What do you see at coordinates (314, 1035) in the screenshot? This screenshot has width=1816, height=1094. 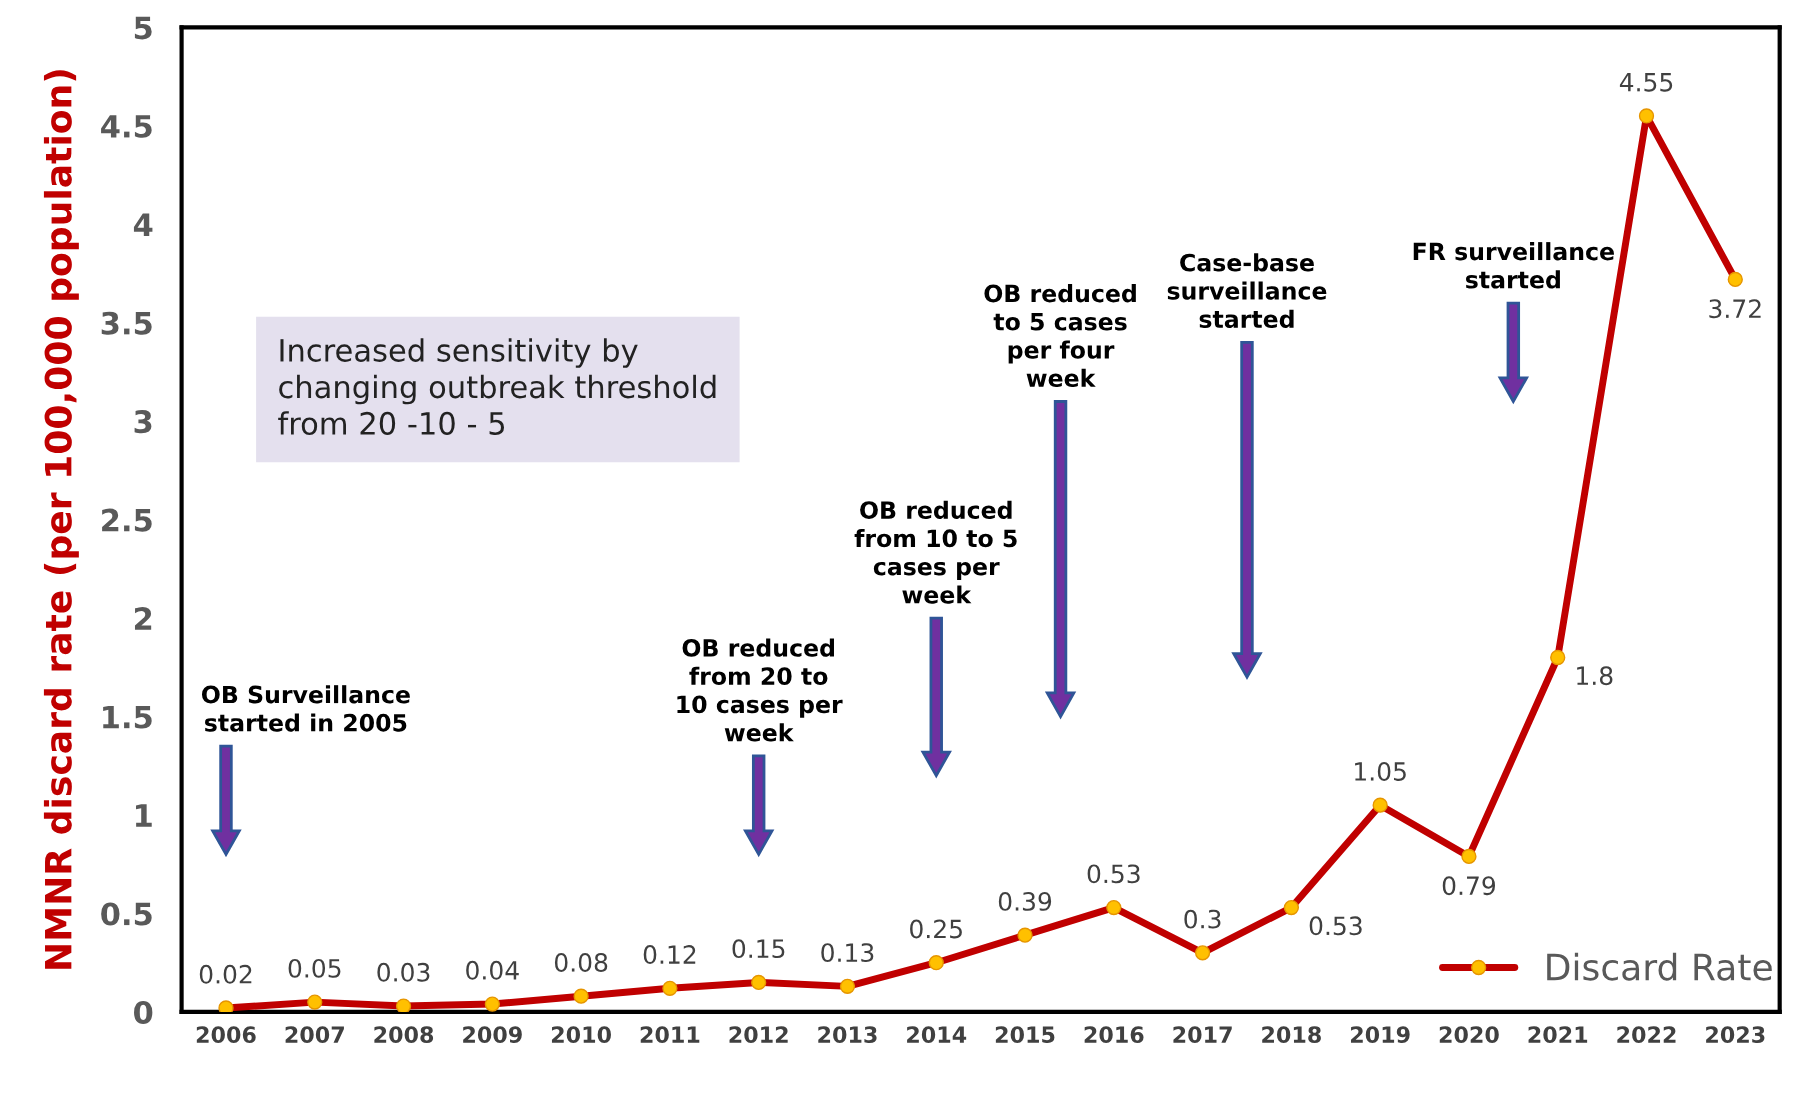 I see `x-tick-label: 2007` at bounding box center [314, 1035].